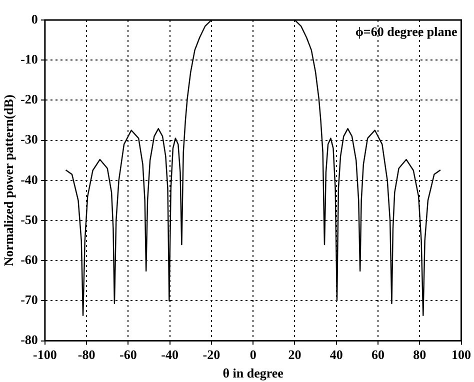  I want to click on y-tick-label: 0, so click(34, 18).